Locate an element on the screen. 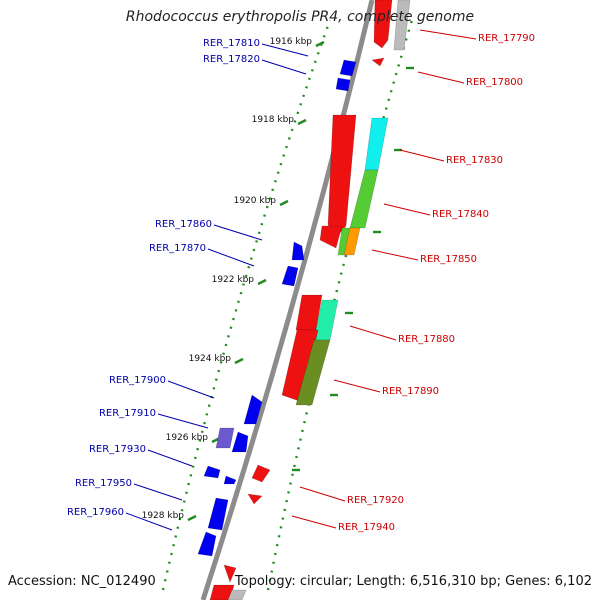 This screenshot has width=600, height=600. plus-gene-label: RER_17810 is located at coordinates (231, 43).